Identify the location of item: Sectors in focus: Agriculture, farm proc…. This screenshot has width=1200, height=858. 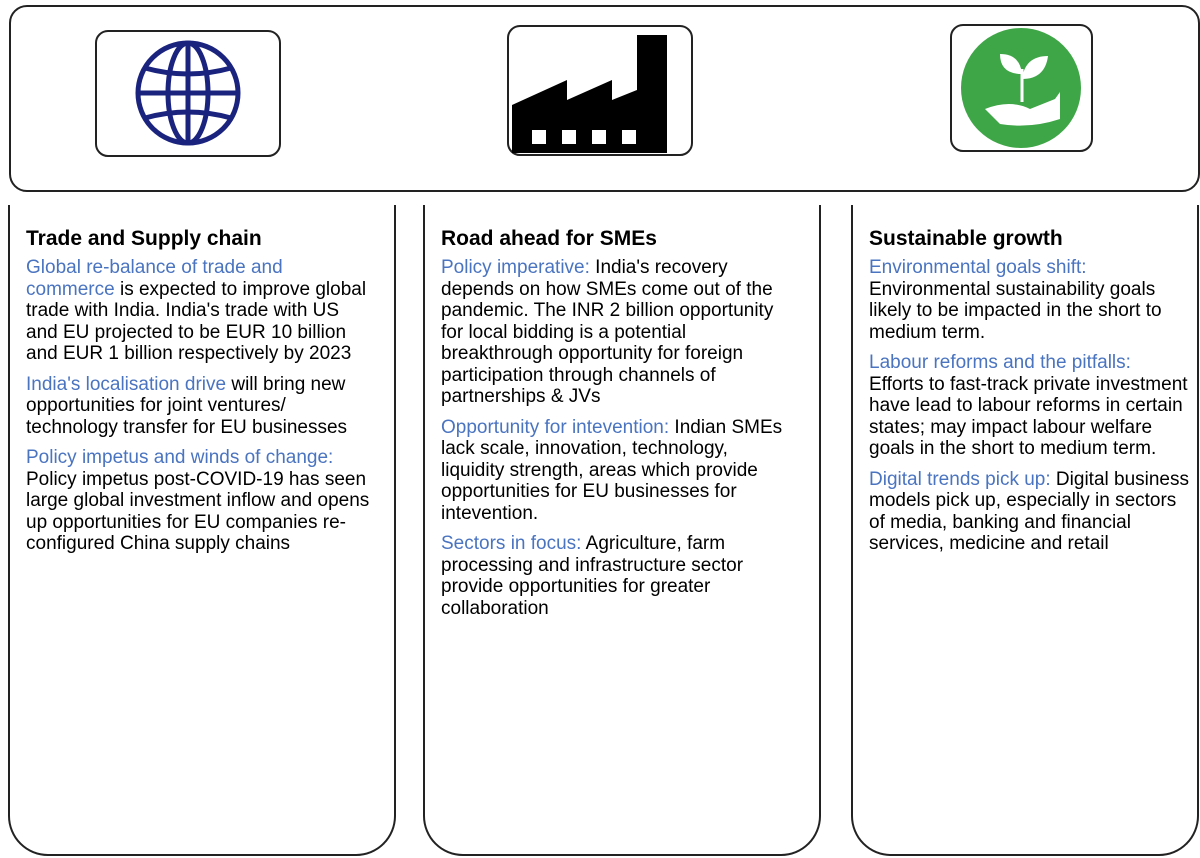
(616, 576).